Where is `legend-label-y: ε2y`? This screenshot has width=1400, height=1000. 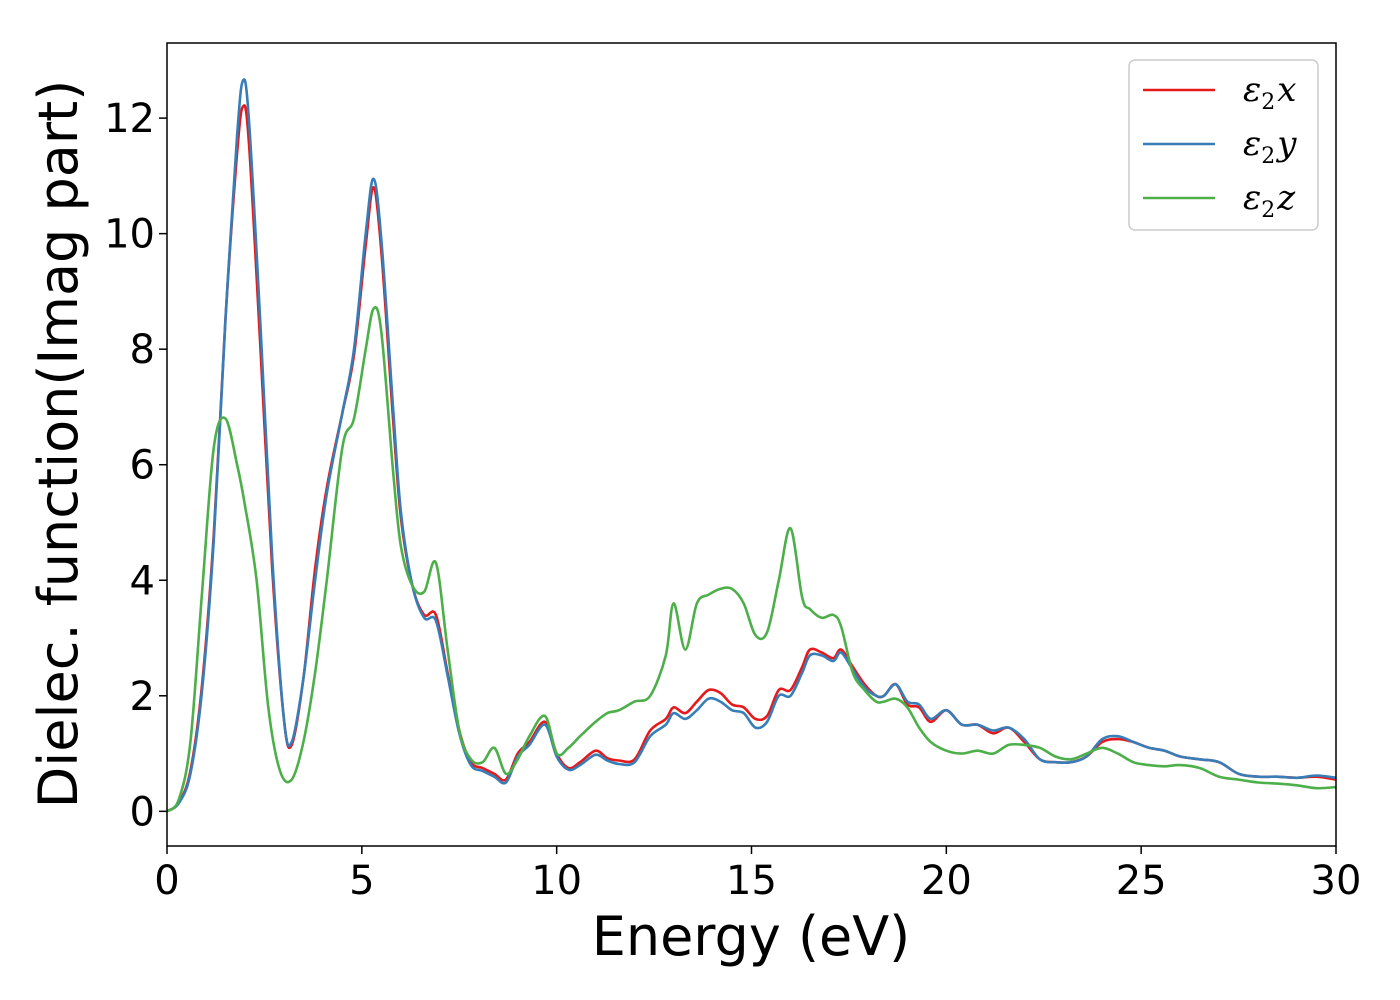 legend-label-y: ε2y is located at coordinates (1270, 146).